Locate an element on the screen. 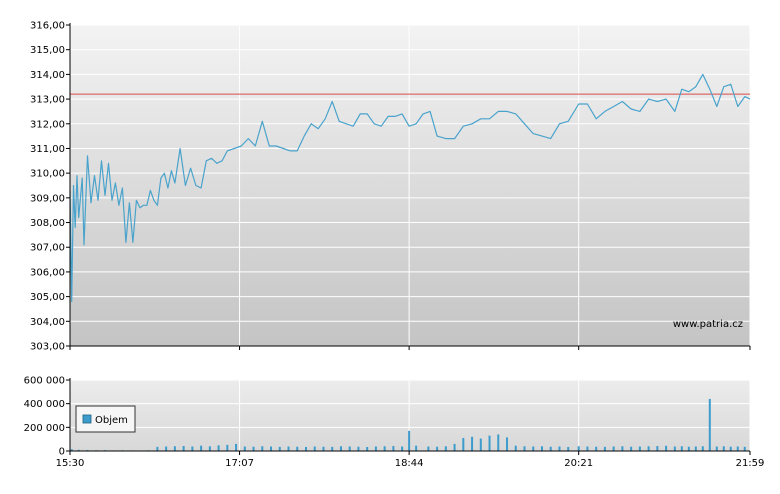  price-y-tick-label: 309,00 is located at coordinates (47, 198).